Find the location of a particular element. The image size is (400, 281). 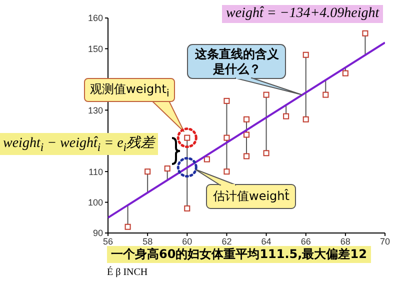

y-tick-label: 130 is located at coordinates (95, 110).